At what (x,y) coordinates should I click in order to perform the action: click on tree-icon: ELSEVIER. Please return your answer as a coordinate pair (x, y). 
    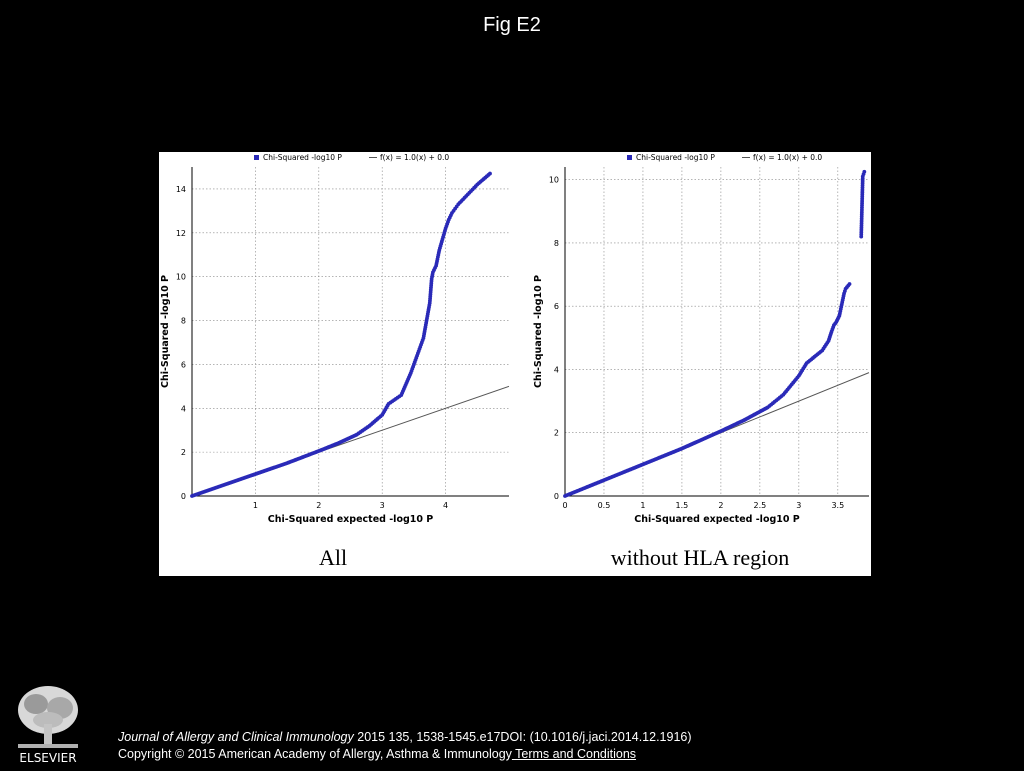
    Looking at the image, I should click on (48, 723).